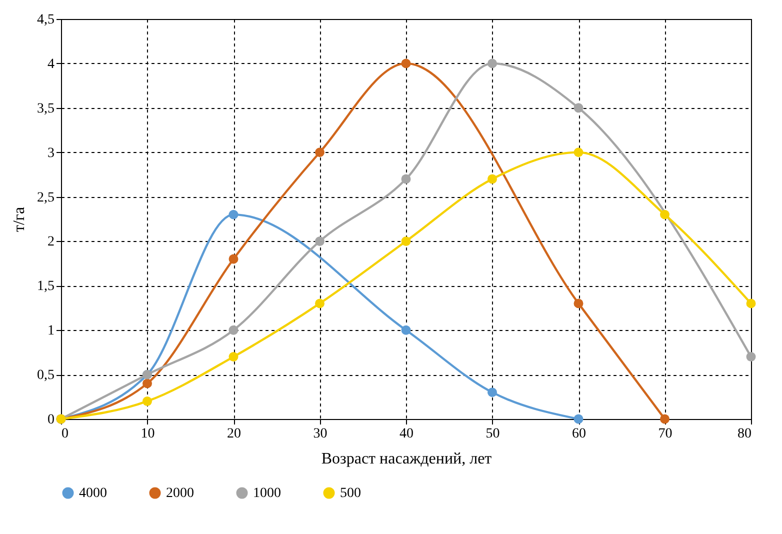  What do you see at coordinates (406, 459) in the screenshot?
I see `x-axis-title: Возраст насаждений, лет` at bounding box center [406, 459].